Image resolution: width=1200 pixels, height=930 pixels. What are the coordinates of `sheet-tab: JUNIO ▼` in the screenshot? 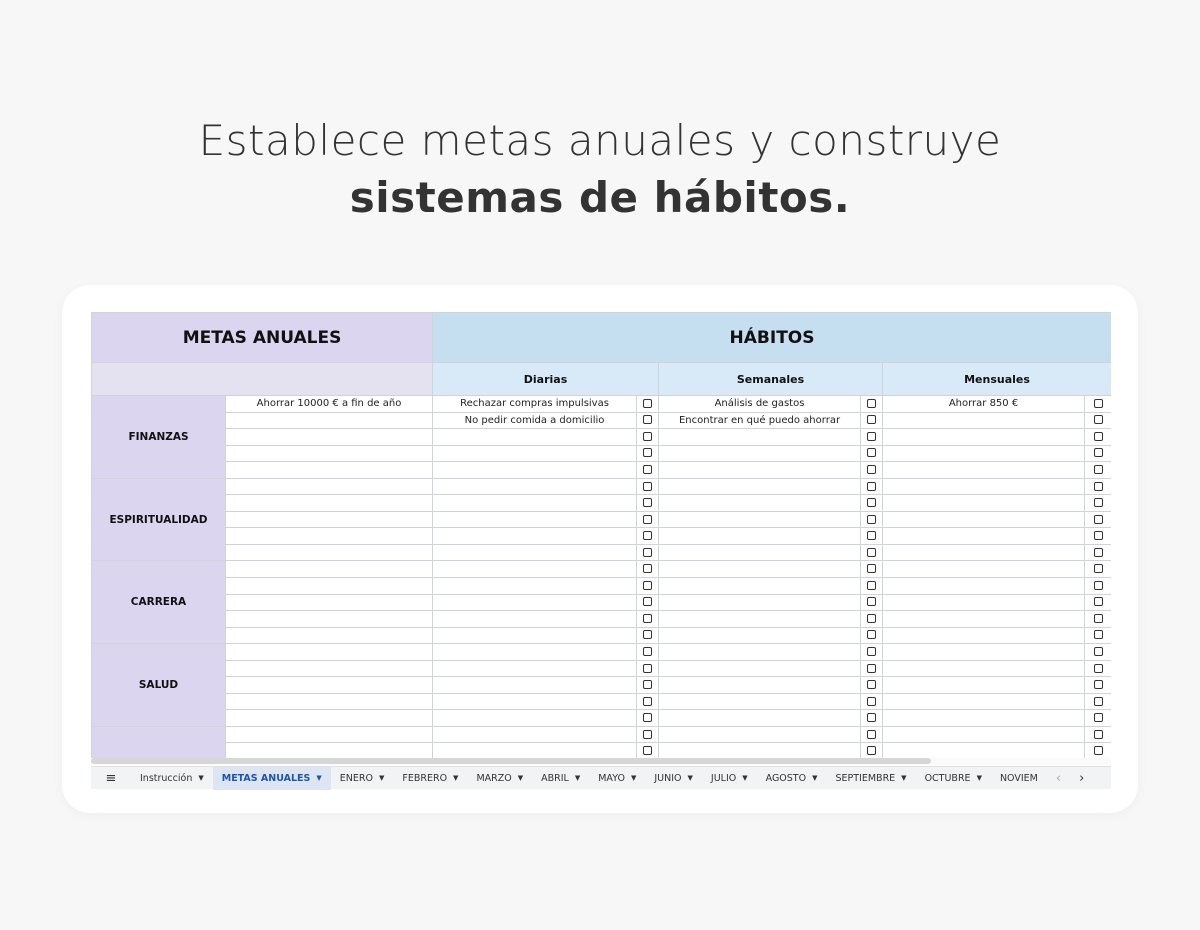 It's located at (673, 778).